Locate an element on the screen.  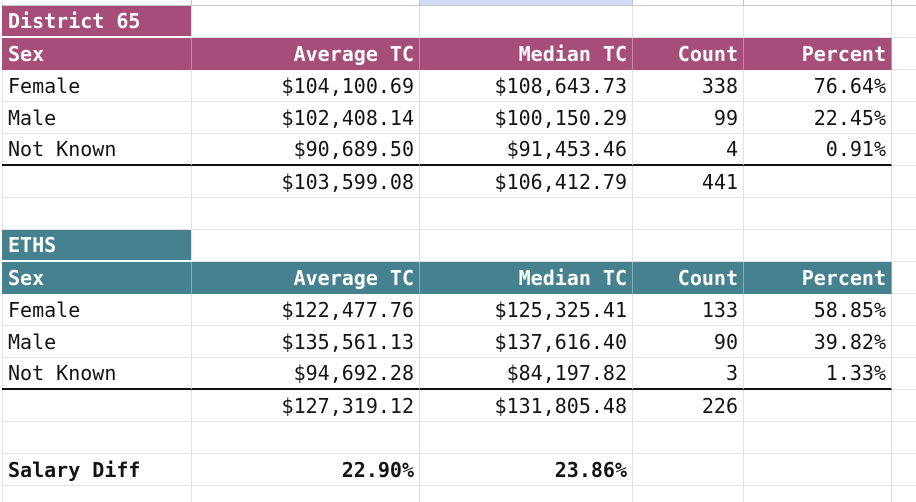
salary-diff-label: Salary Diff is located at coordinates (97, 470).